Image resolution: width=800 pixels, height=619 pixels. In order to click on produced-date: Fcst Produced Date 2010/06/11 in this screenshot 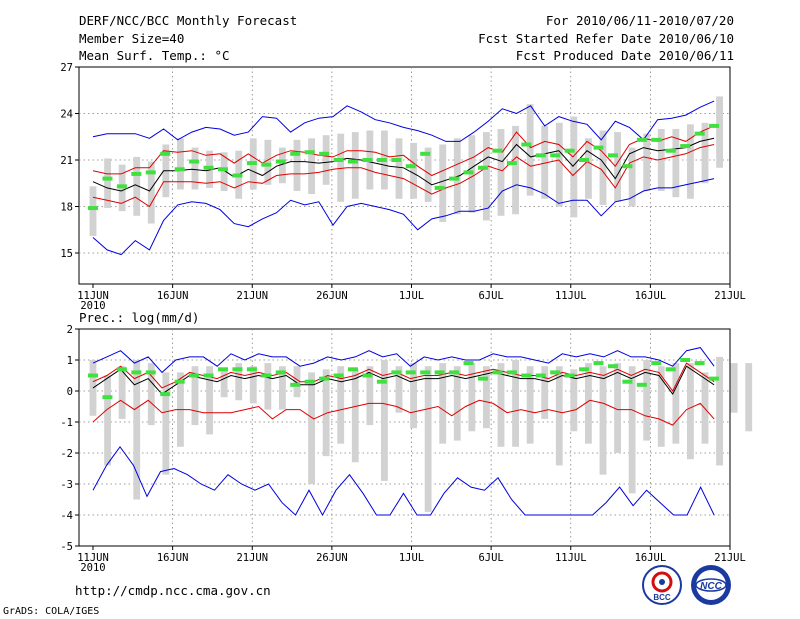, I will do `click(624, 55)`.